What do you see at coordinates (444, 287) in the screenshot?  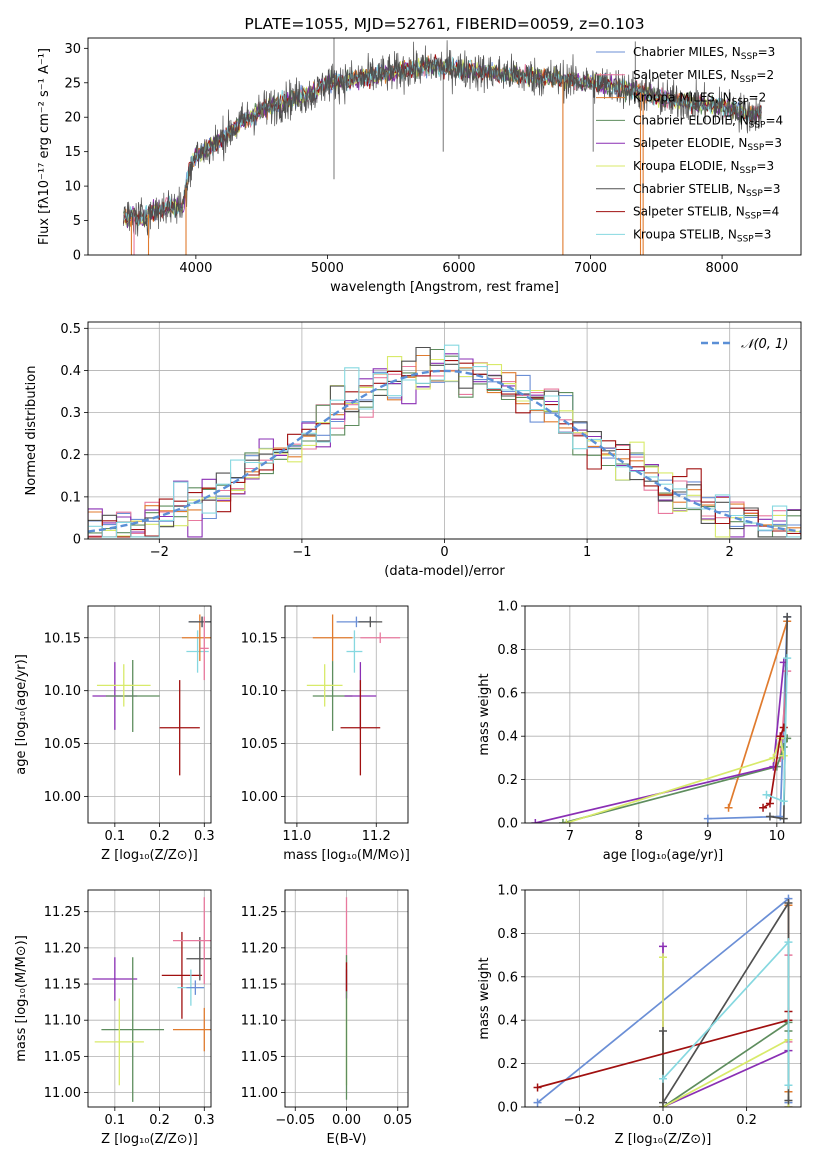 I see `x-axis-label: wavelength [Angstrom, rest frame]` at bounding box center [444, 287].